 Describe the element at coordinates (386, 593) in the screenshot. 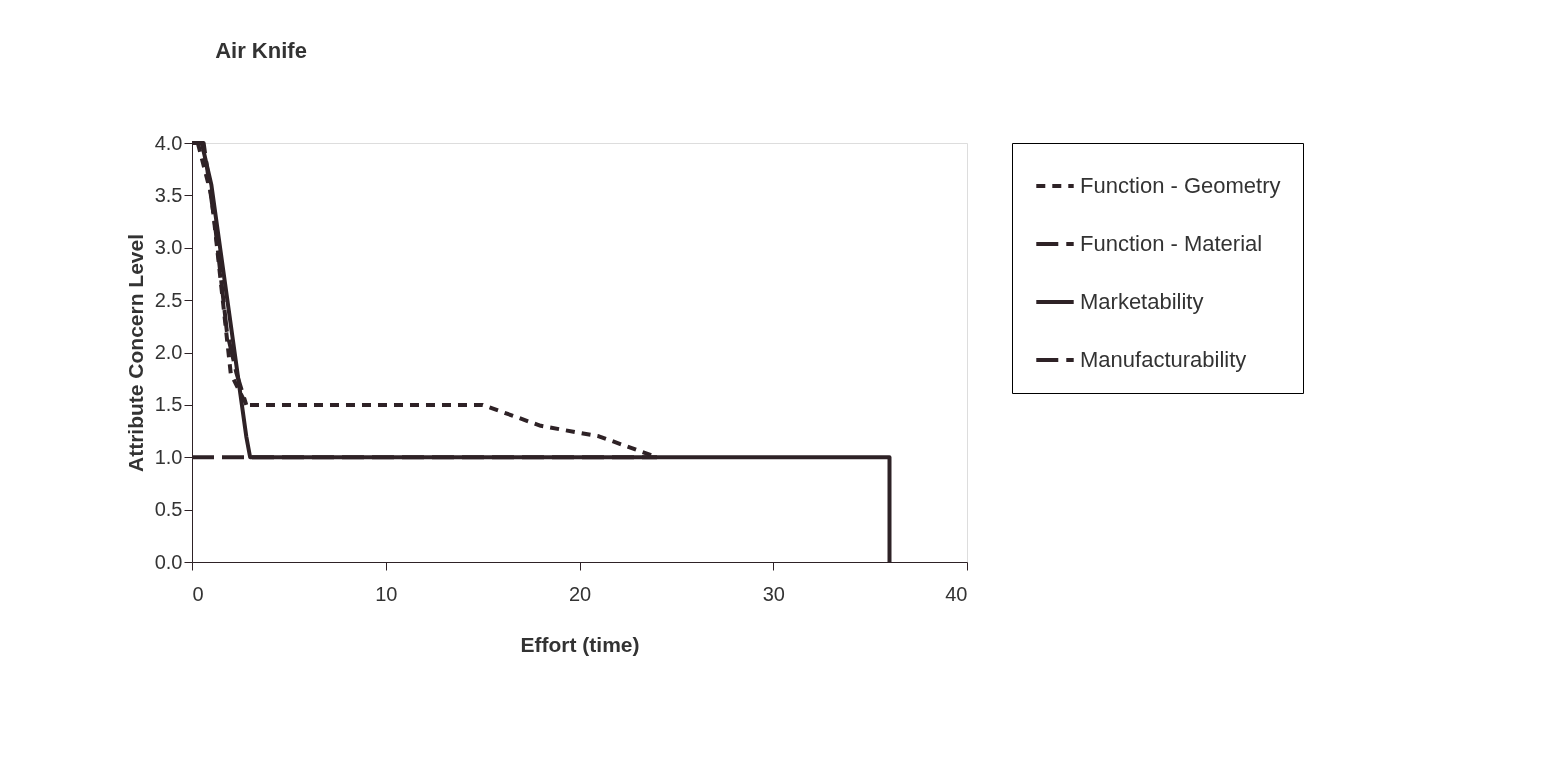

I see `x-tick-label: 10` at that location.